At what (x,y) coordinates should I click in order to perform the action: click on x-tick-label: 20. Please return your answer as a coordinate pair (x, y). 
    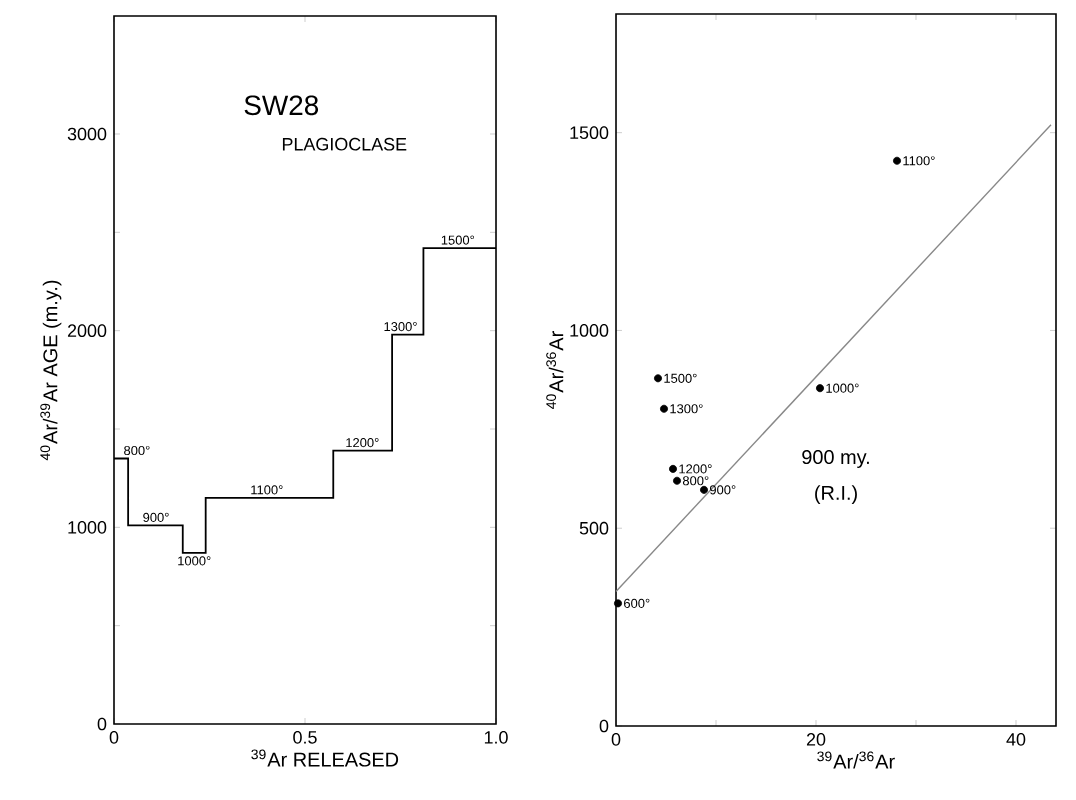
    Looking at the image, I should click on (816, 739).